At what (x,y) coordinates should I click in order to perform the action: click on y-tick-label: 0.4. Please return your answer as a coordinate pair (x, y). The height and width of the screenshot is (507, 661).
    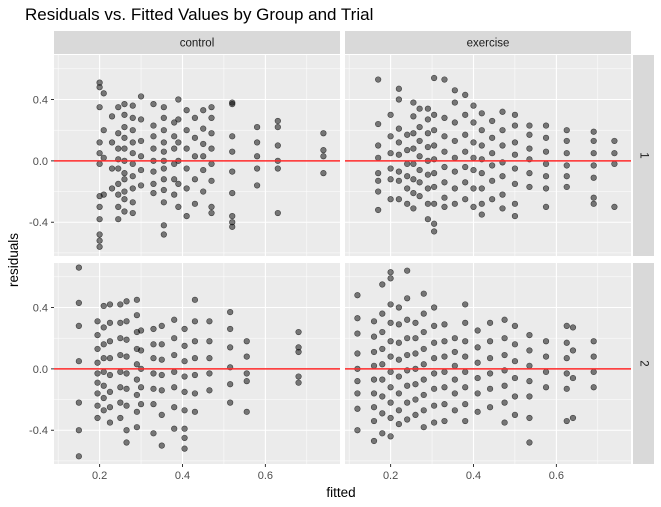
    Looking at the image, I should click on (40, 100).